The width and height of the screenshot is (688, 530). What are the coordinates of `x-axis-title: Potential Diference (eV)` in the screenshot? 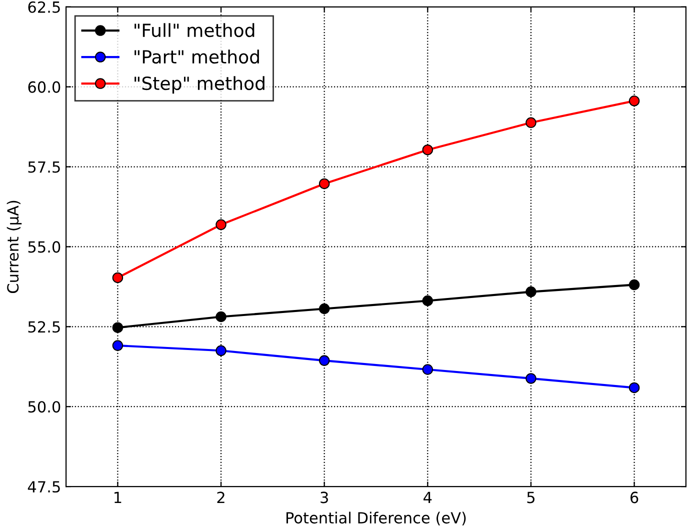 It's located at (376, 519).